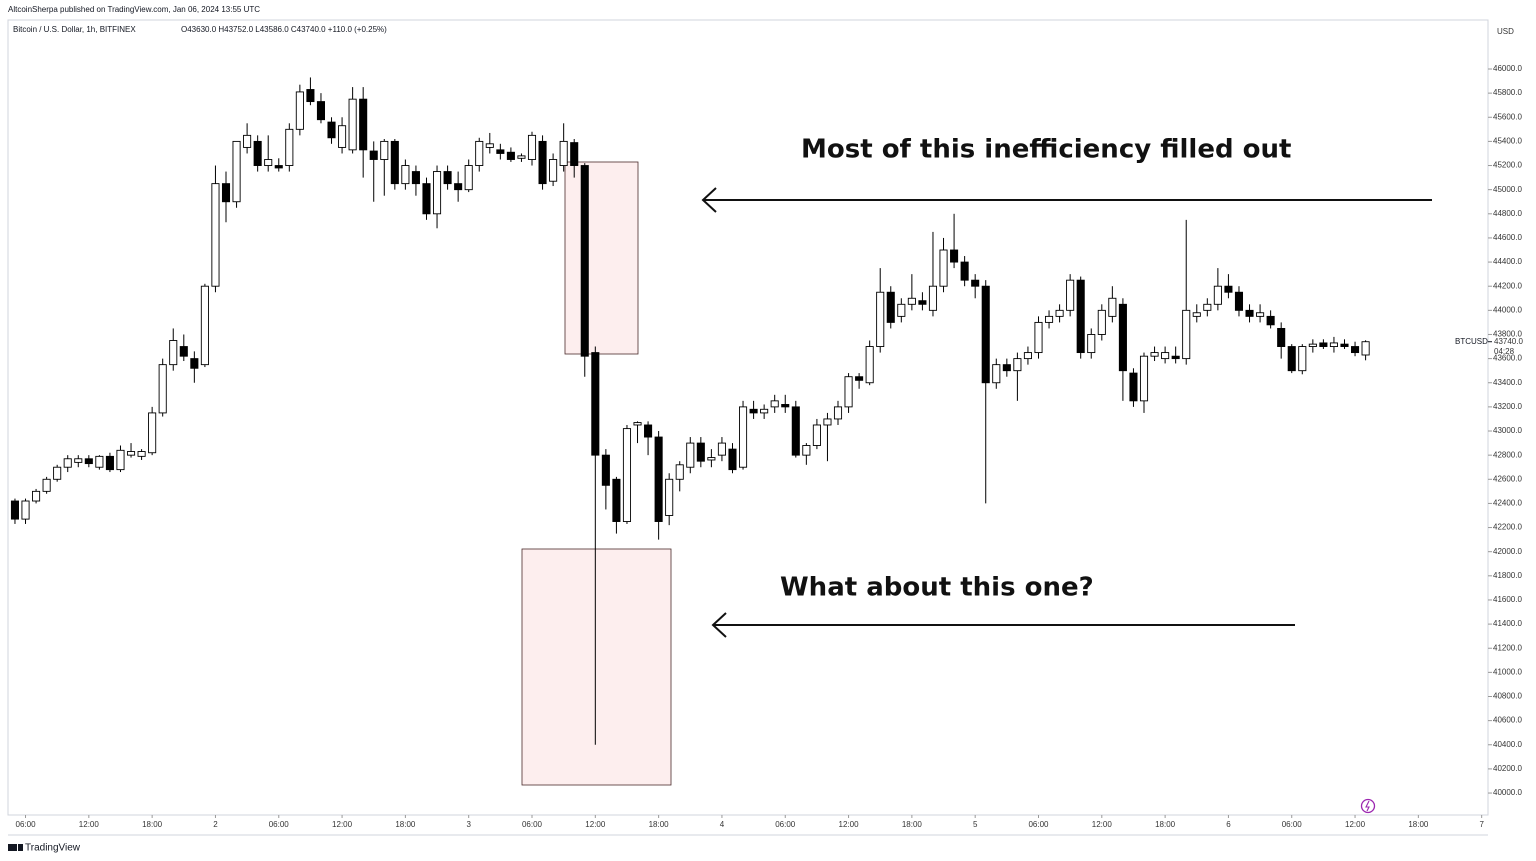 The height and width of the screenshot is (861, 1536). Describe the element at coordinates (1507, 285) in the screenshot. I see `y-tick-label: 44200.0` at that location.